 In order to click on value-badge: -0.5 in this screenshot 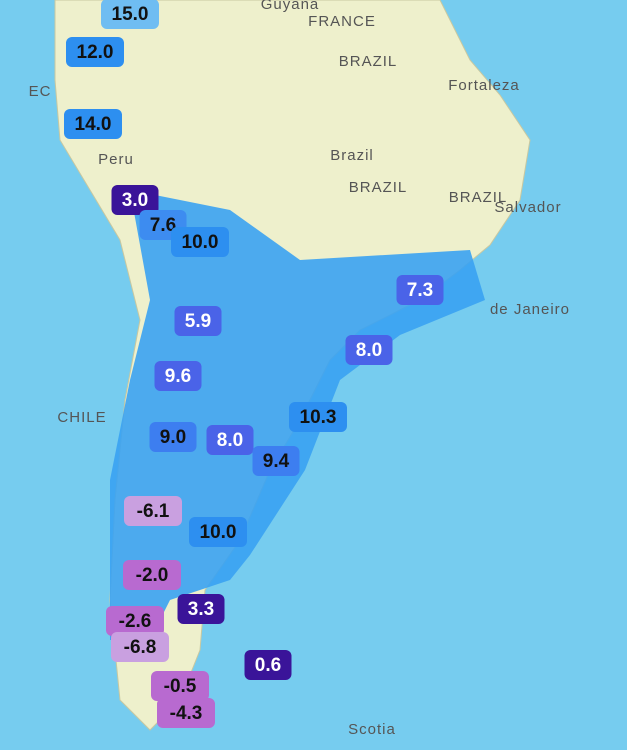, I will do `click(180, 686)`.